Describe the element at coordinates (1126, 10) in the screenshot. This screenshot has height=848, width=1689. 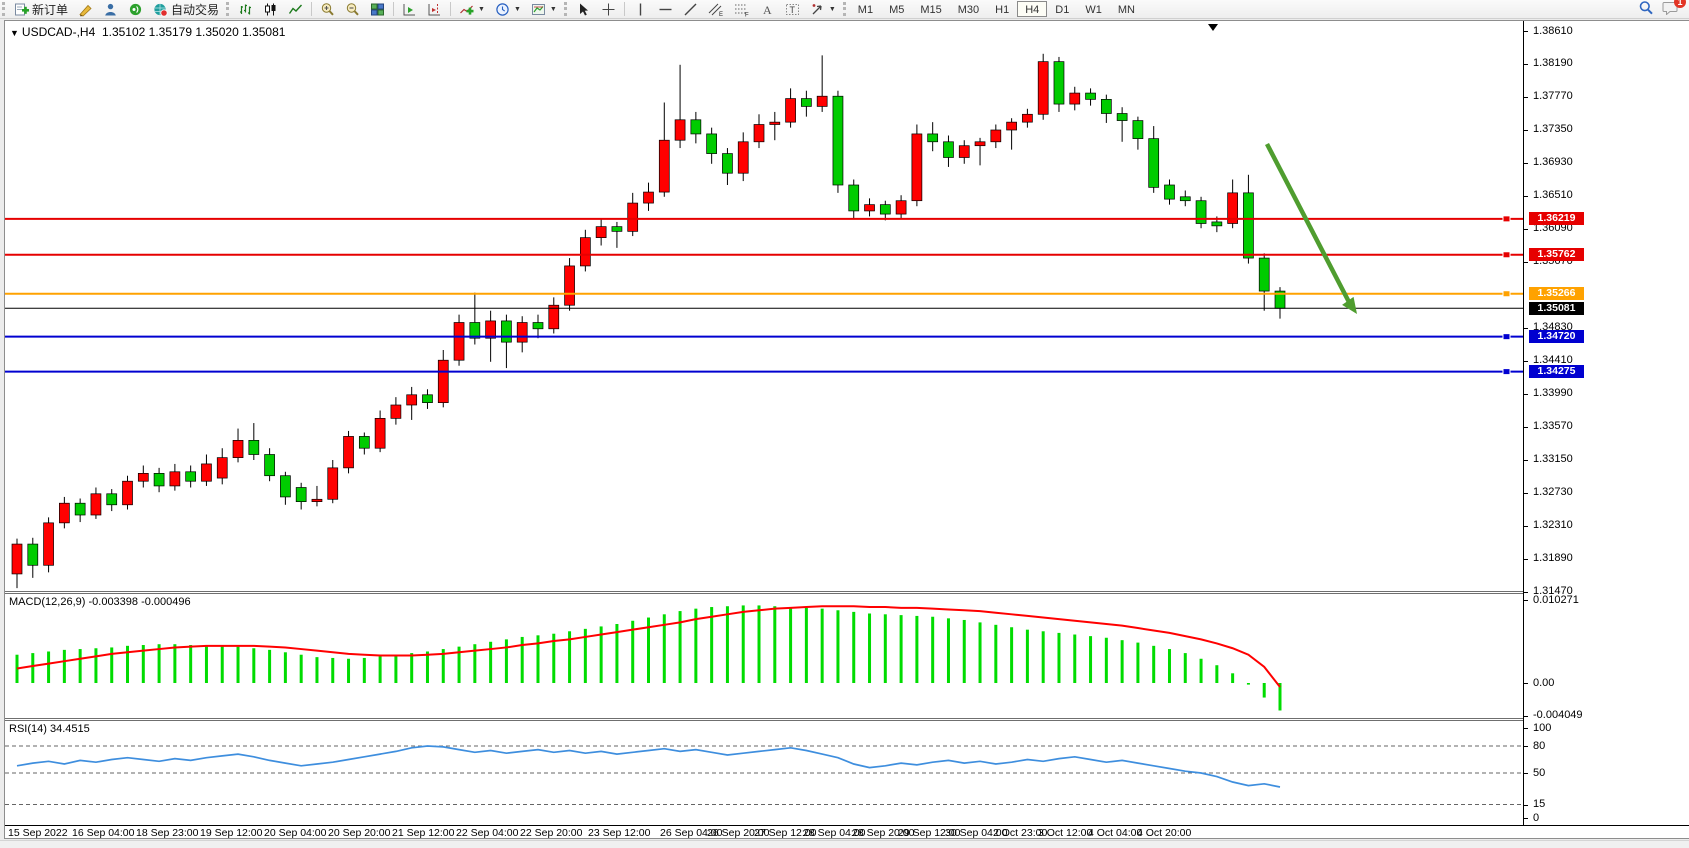
I see `timeframe-mn: MN` at that location.